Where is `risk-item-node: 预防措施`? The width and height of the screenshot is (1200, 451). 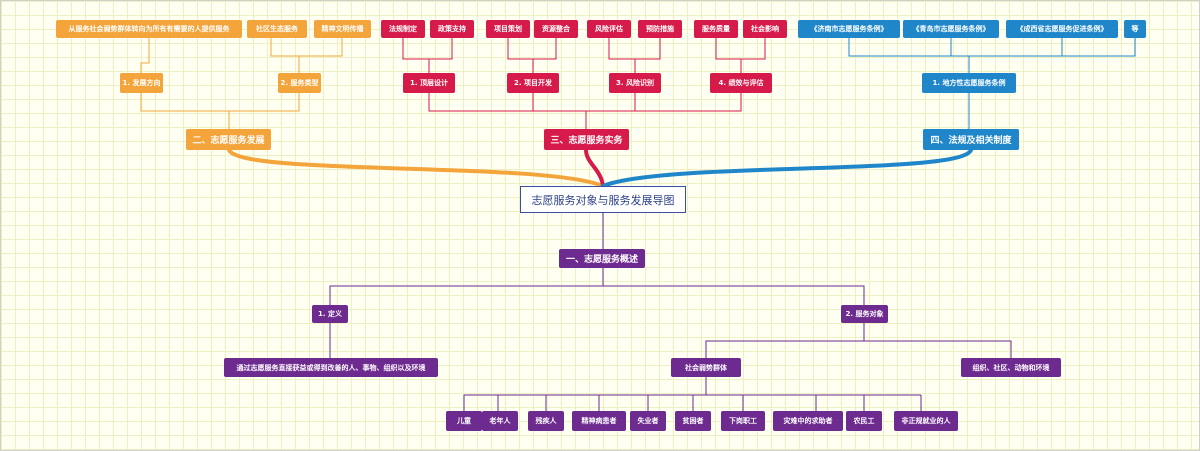
risk-item-node: 预防措施 is located at coordinates (660, 29).